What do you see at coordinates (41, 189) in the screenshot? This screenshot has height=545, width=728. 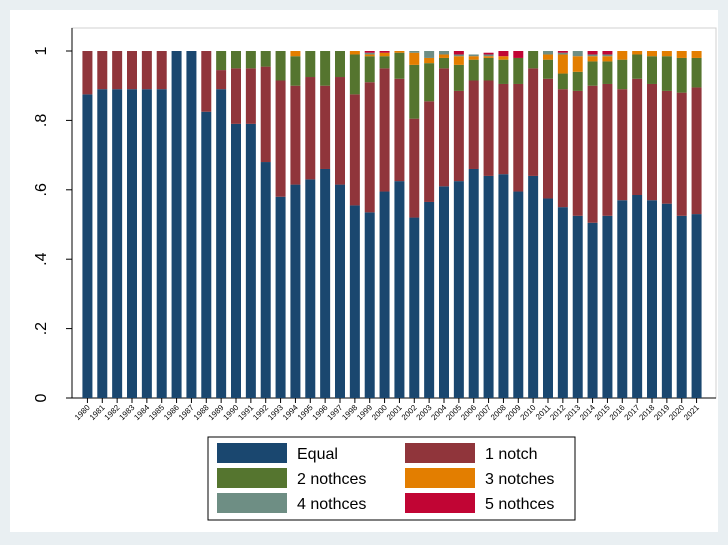 I see `y-tick-label: .6` at bounding box center [41, 189].